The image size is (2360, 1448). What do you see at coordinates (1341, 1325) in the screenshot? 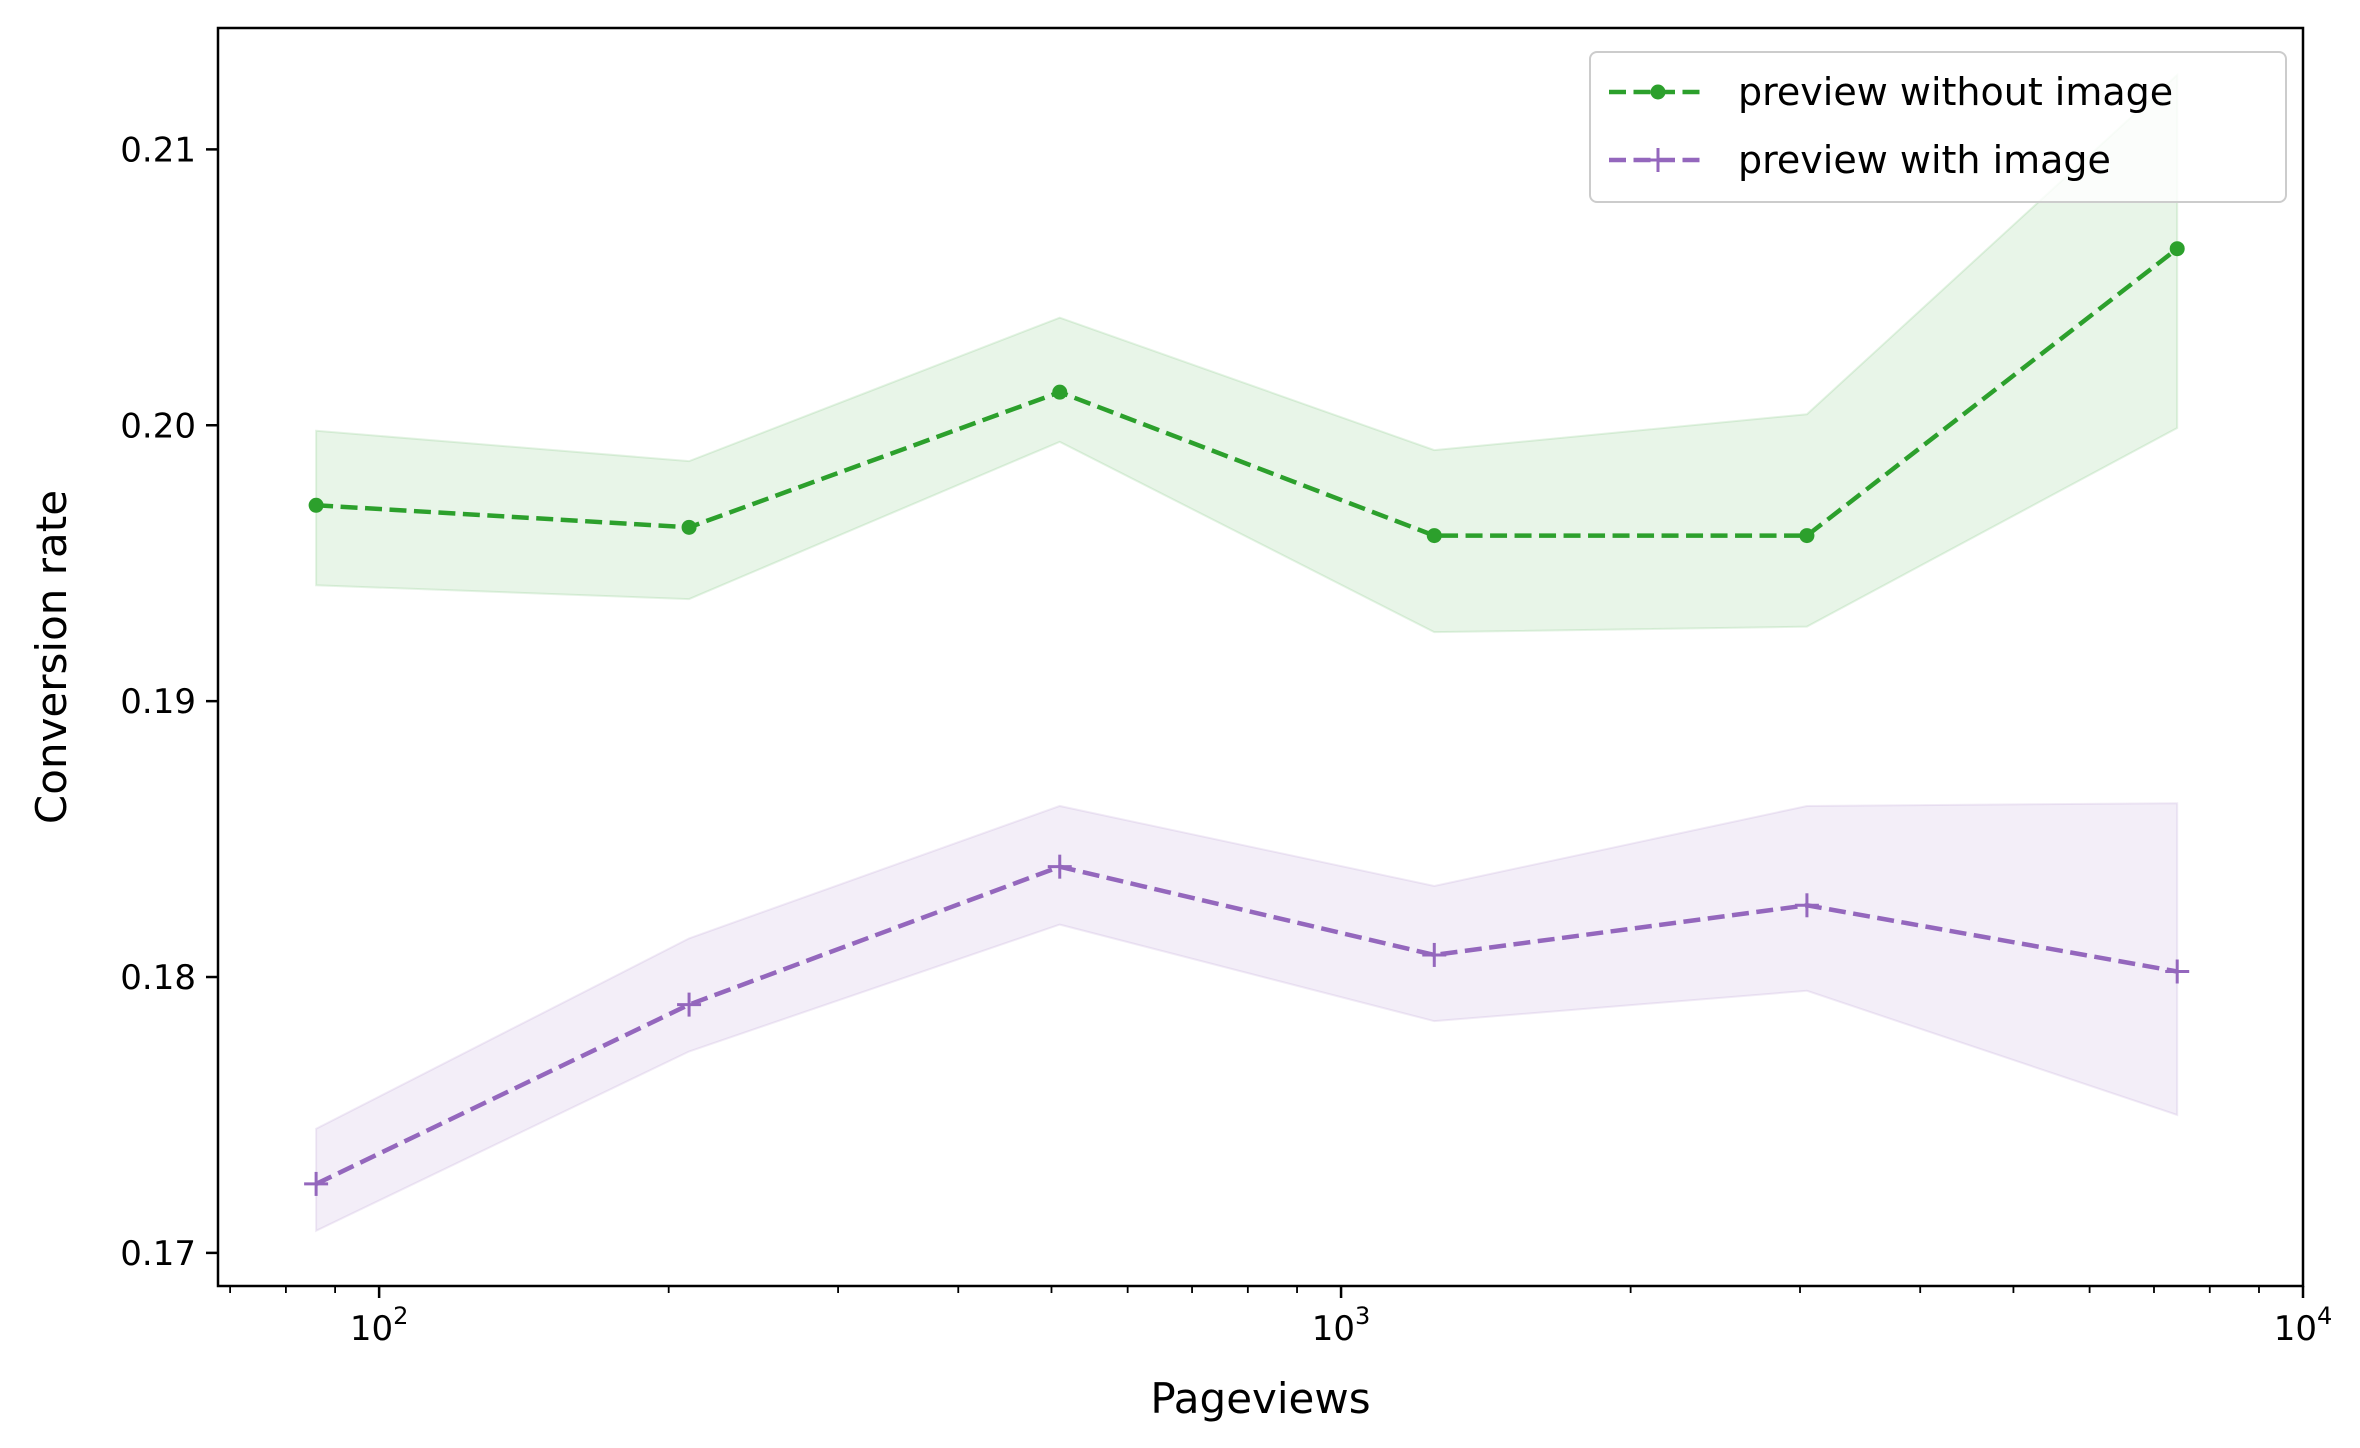
I see `x-tick-label: 10³` at bounding box center [1341, 1325].